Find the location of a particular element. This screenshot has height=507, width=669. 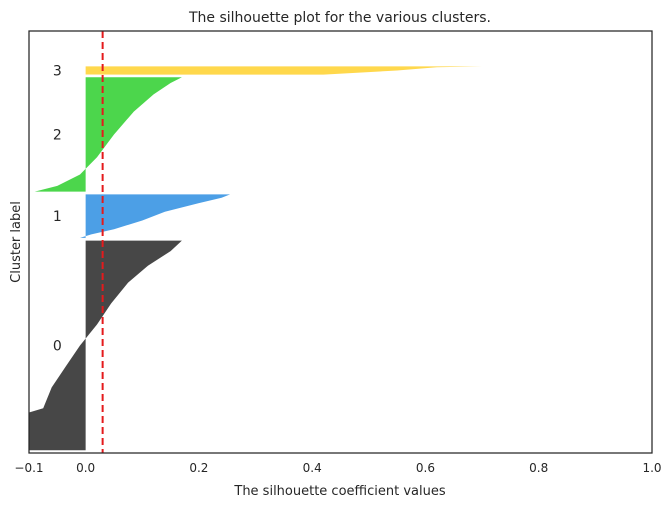

cluster-0-silhouette is located at coordinates (105, 345).